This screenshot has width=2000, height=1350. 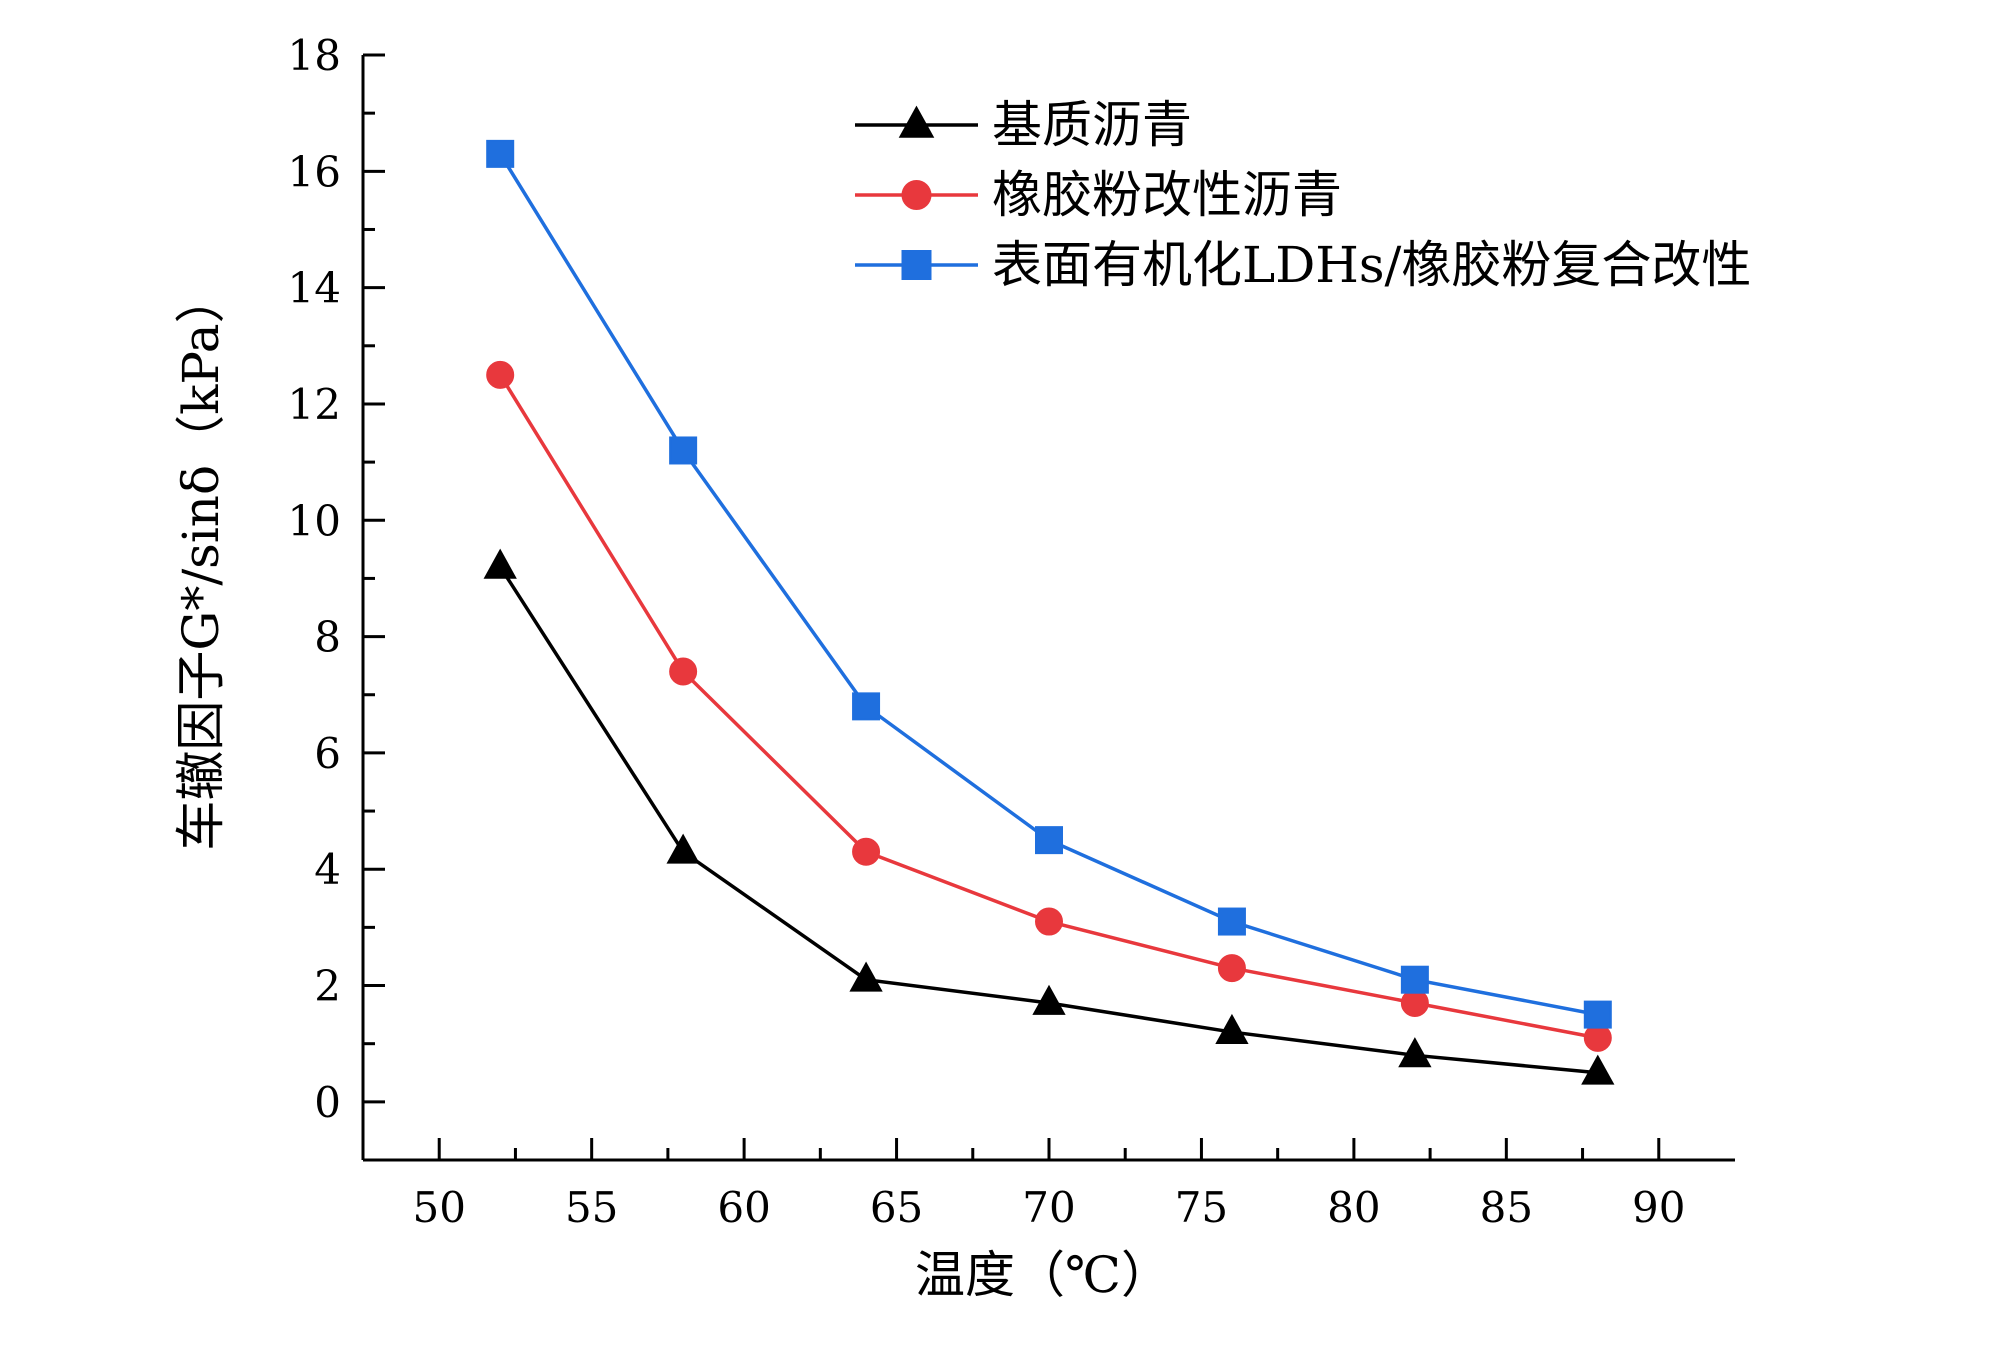 I want to click on legend-label: 表面有机化LDHs/橡胶粉复合改性, so click(x=1371, y=265).